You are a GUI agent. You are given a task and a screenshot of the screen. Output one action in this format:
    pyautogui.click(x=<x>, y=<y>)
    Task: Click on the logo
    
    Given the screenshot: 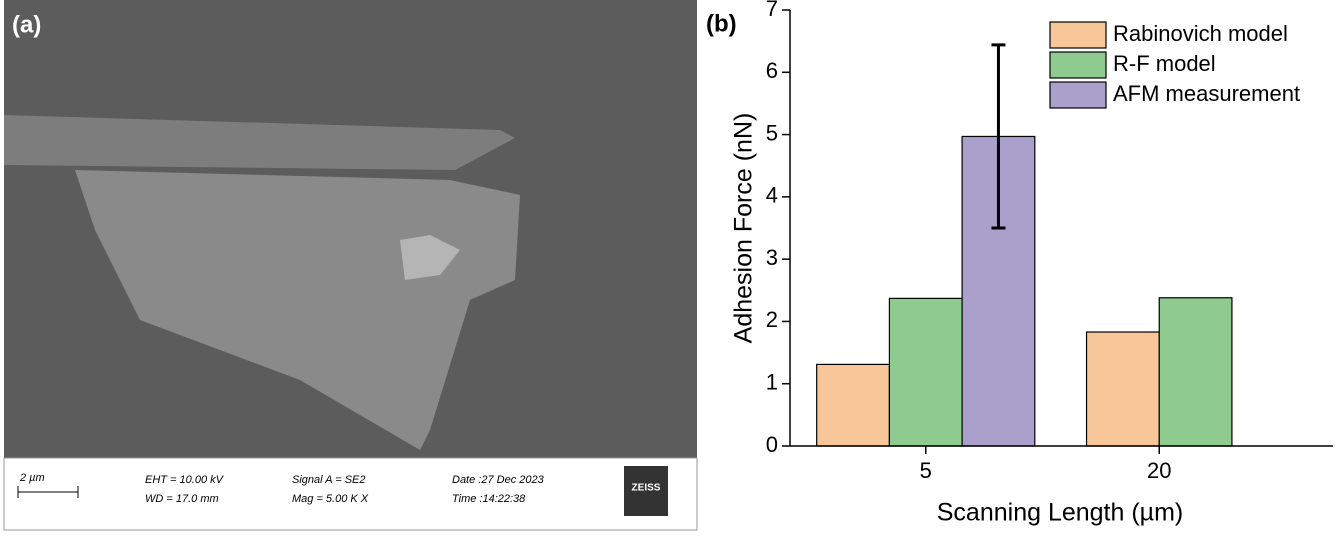 What is the action you would take?
    pyautogui.click(x=646, y=491)
    